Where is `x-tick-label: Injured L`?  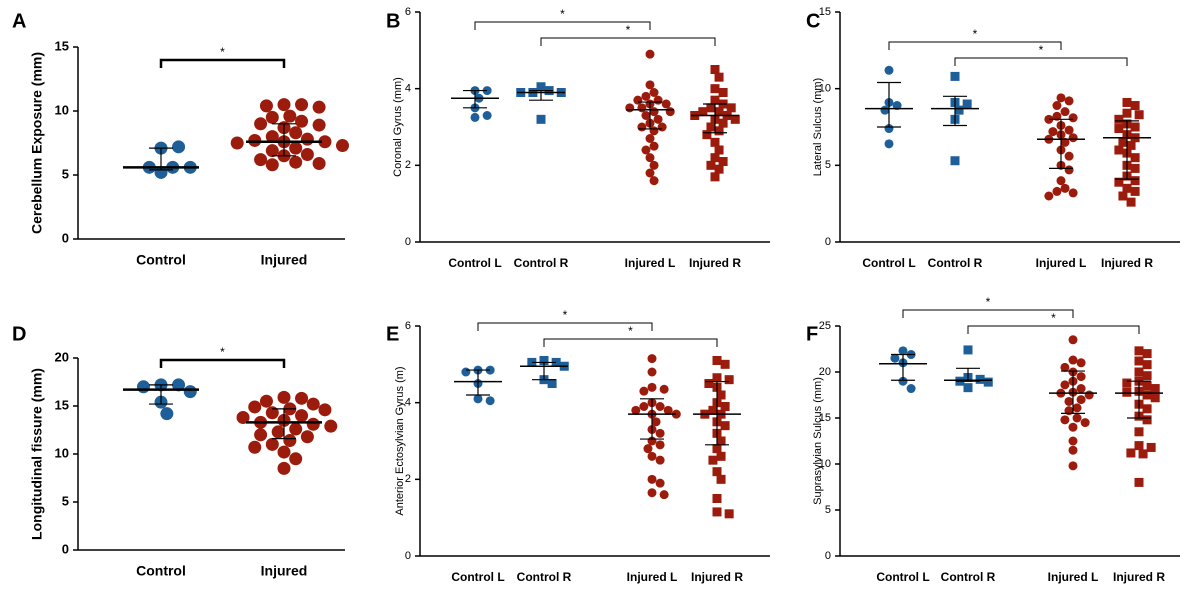
x-tick-label: Injured L is located at coordinates (650, 263).